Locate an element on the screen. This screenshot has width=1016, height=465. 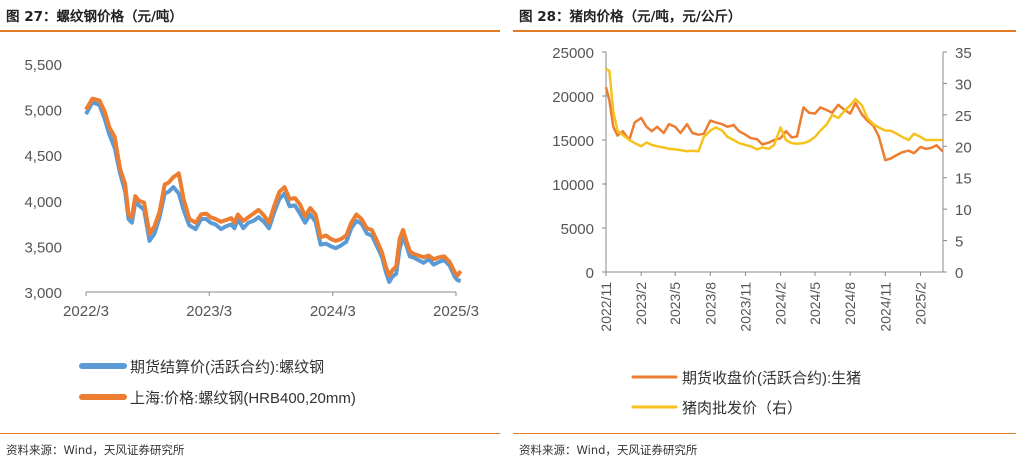
figure-title: 图 28：猪肉价格（元/吨，元/公斤） is located at coordinates (630, 17).